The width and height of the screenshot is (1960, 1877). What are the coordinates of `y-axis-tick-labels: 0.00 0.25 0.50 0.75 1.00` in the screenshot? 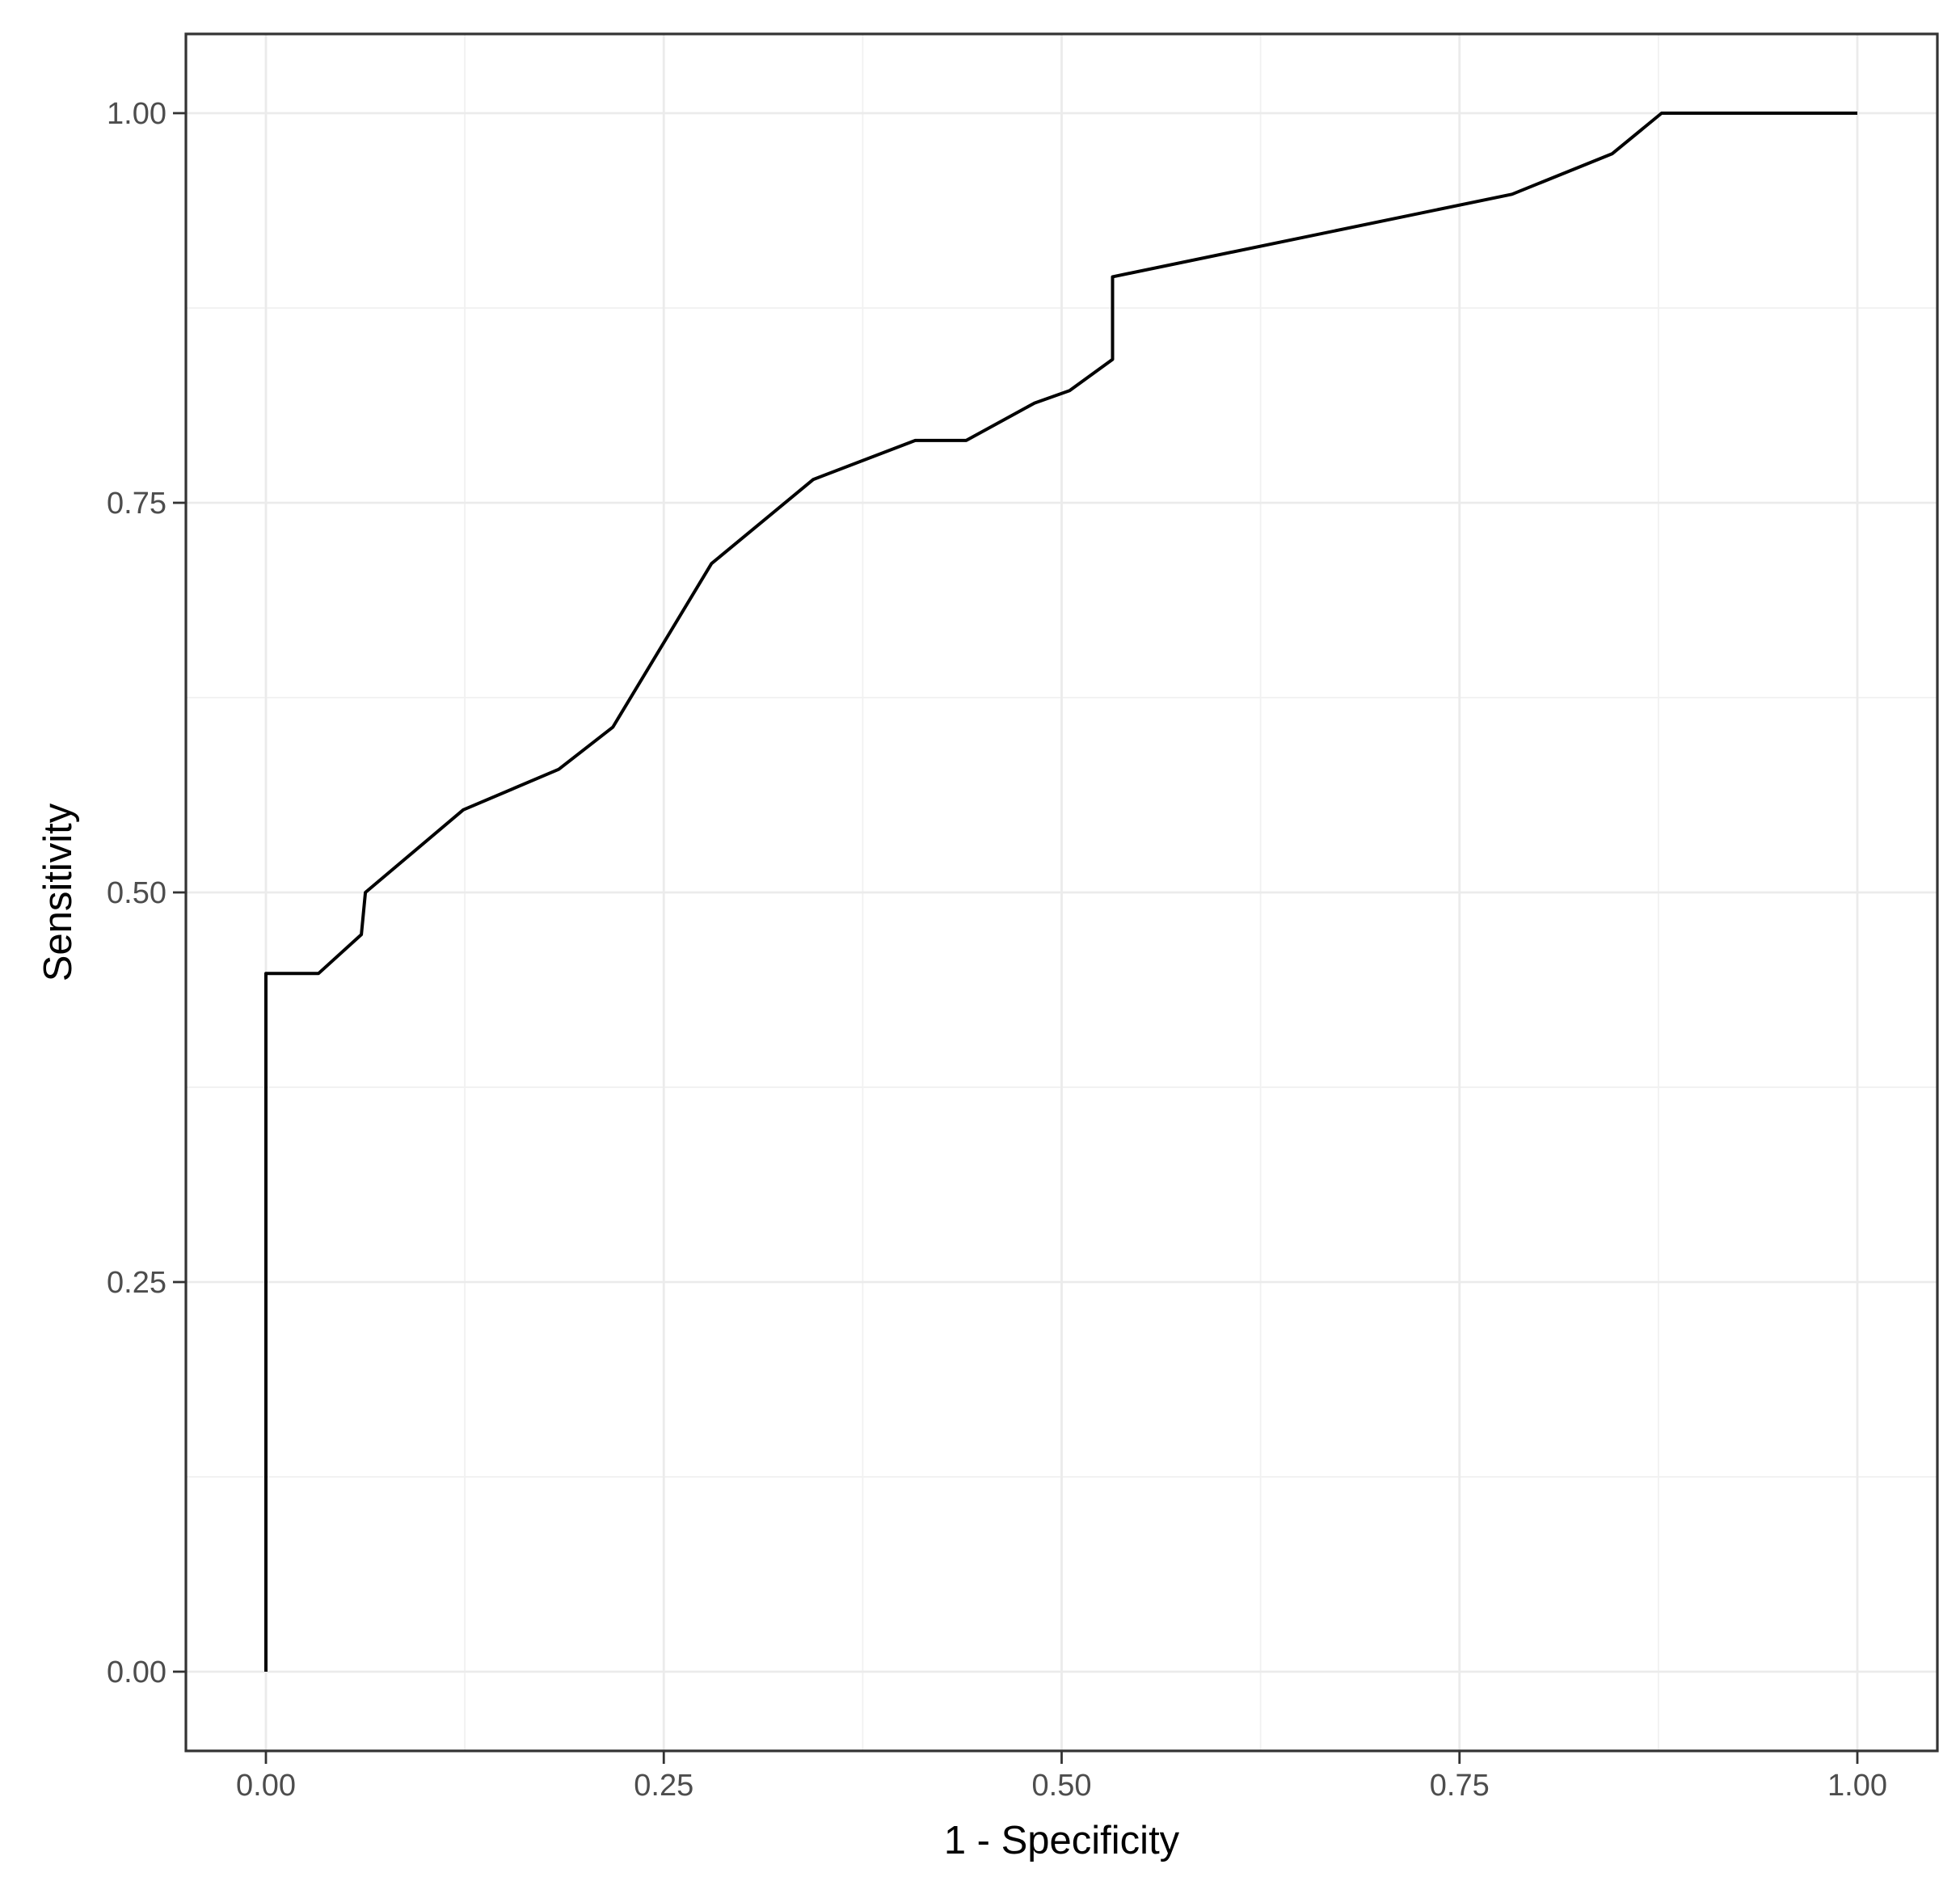 It's located at (136, 893).